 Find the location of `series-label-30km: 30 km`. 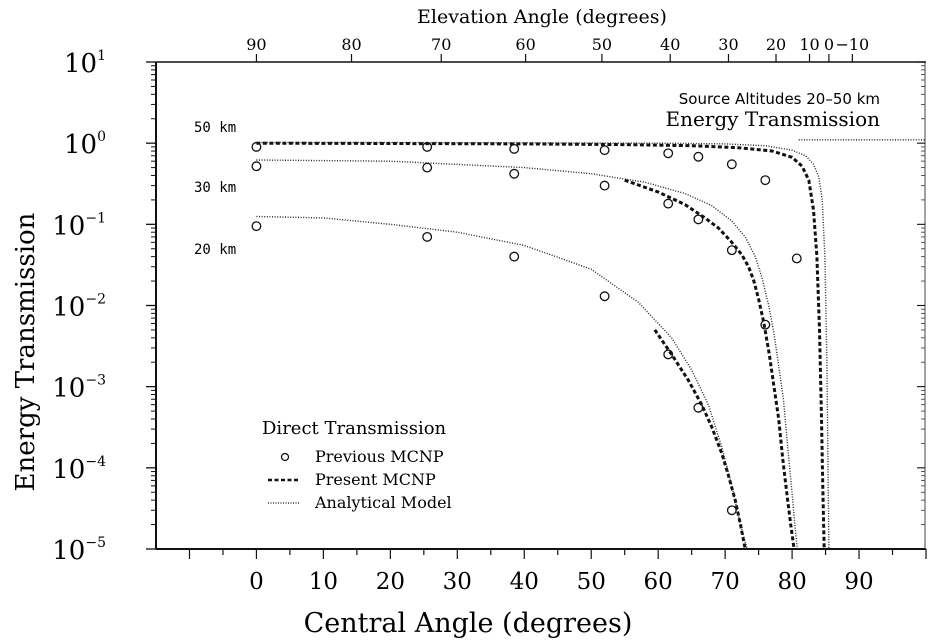

series-label-30km: 30 km is located at coordinates (215, 188).